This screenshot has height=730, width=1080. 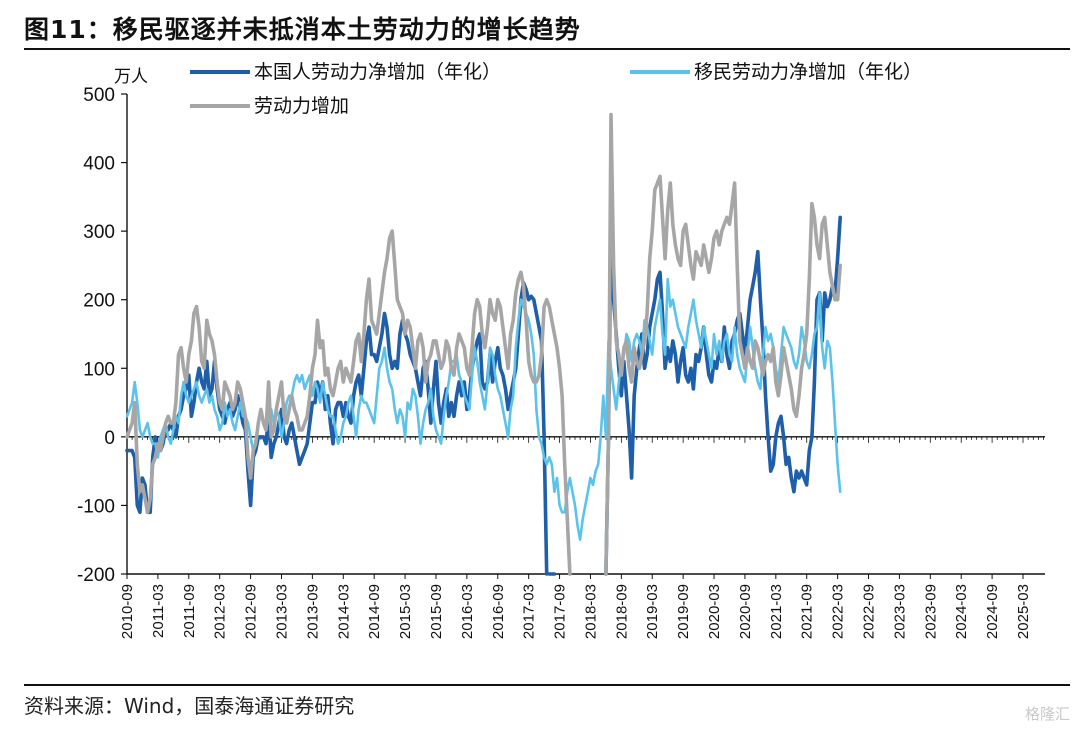 I want to click on x-tick-label: 2010-09, so click(x=127, y=611).